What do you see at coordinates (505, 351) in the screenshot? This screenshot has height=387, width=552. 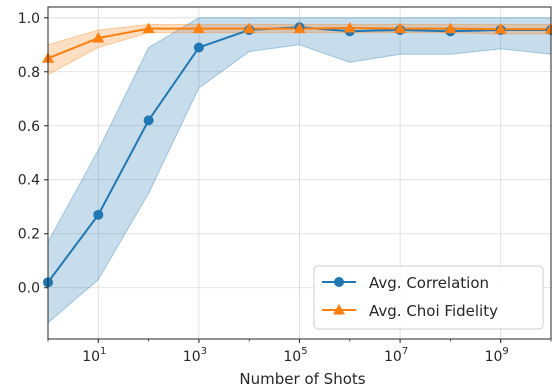 I see `x-tick-exponent: 9` at bounding box center [505, 351].